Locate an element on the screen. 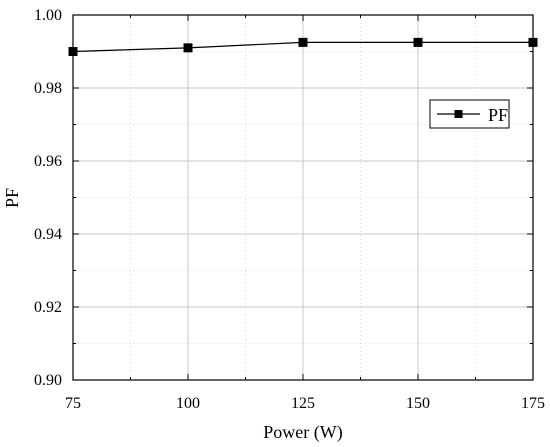 The image size is (550, 447). y-tick-label: 0.94 is located at coordinates (48, 234).